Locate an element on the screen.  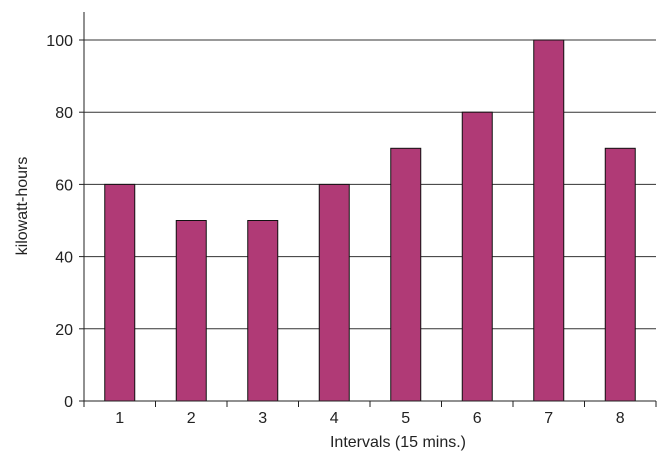
y-tick-label-20: 20 is located at coordinates (64, 330).